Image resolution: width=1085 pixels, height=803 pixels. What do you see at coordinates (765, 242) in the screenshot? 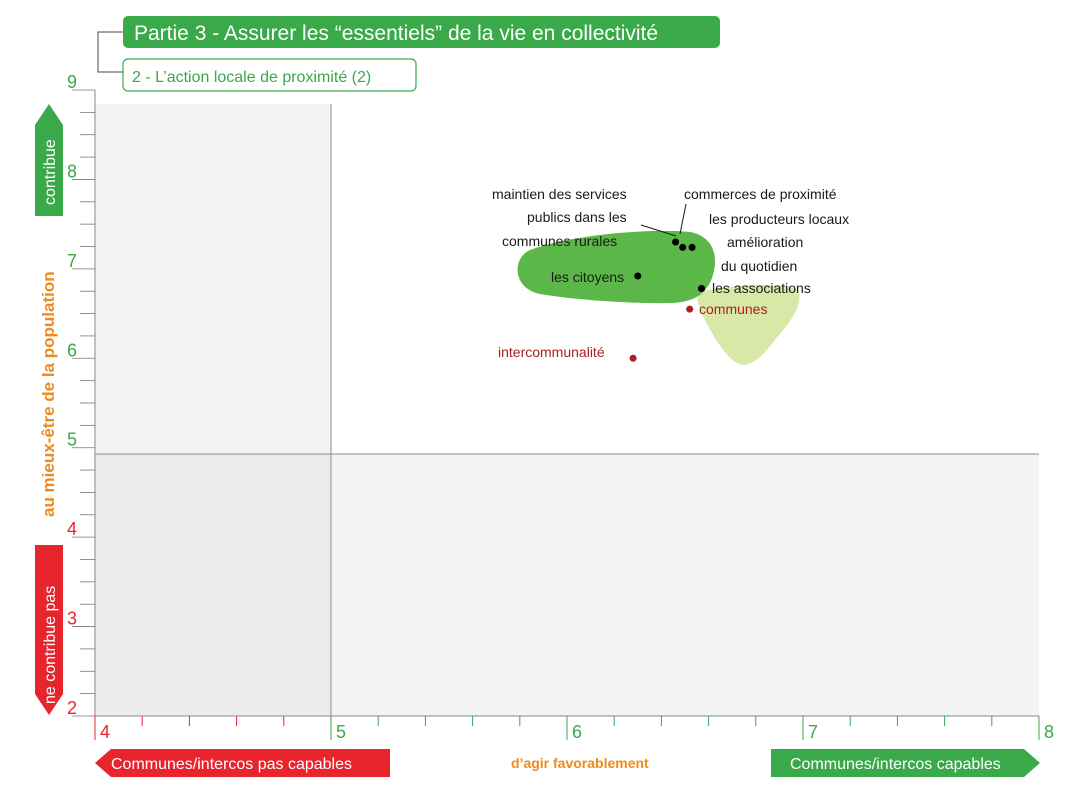
I see `label-amelioration-line1: amélioration` at bounding box center [765, 242].